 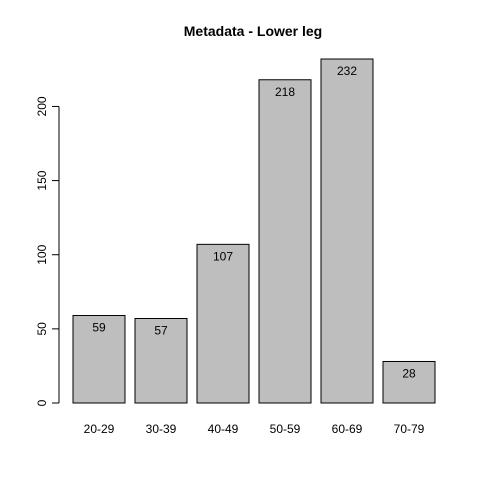 What do you see at coordinates (254, 429) in the screenshot?
I see `x-axis-labels: 20-29 30-39 40-49 50-59 60-69 70-79` at bounding box center [254, 429].